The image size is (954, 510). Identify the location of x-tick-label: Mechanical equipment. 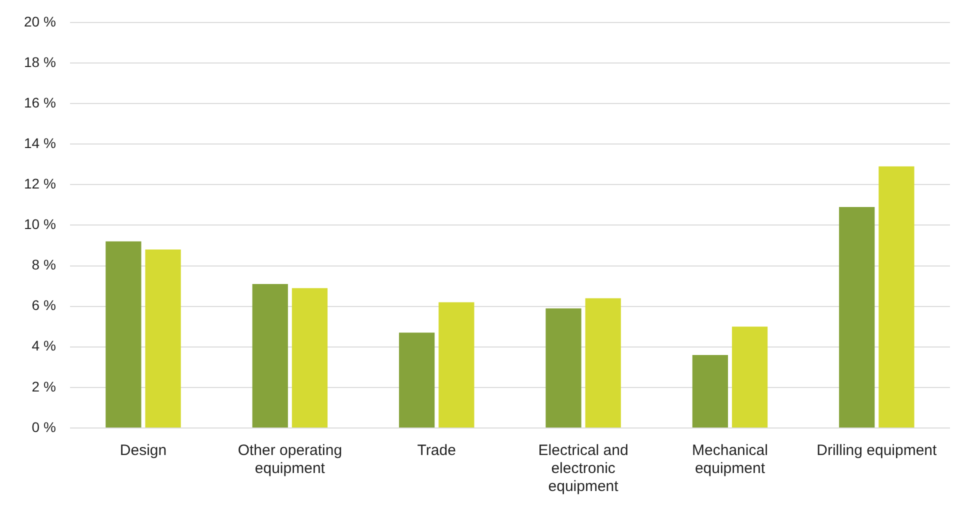
(730, 460).